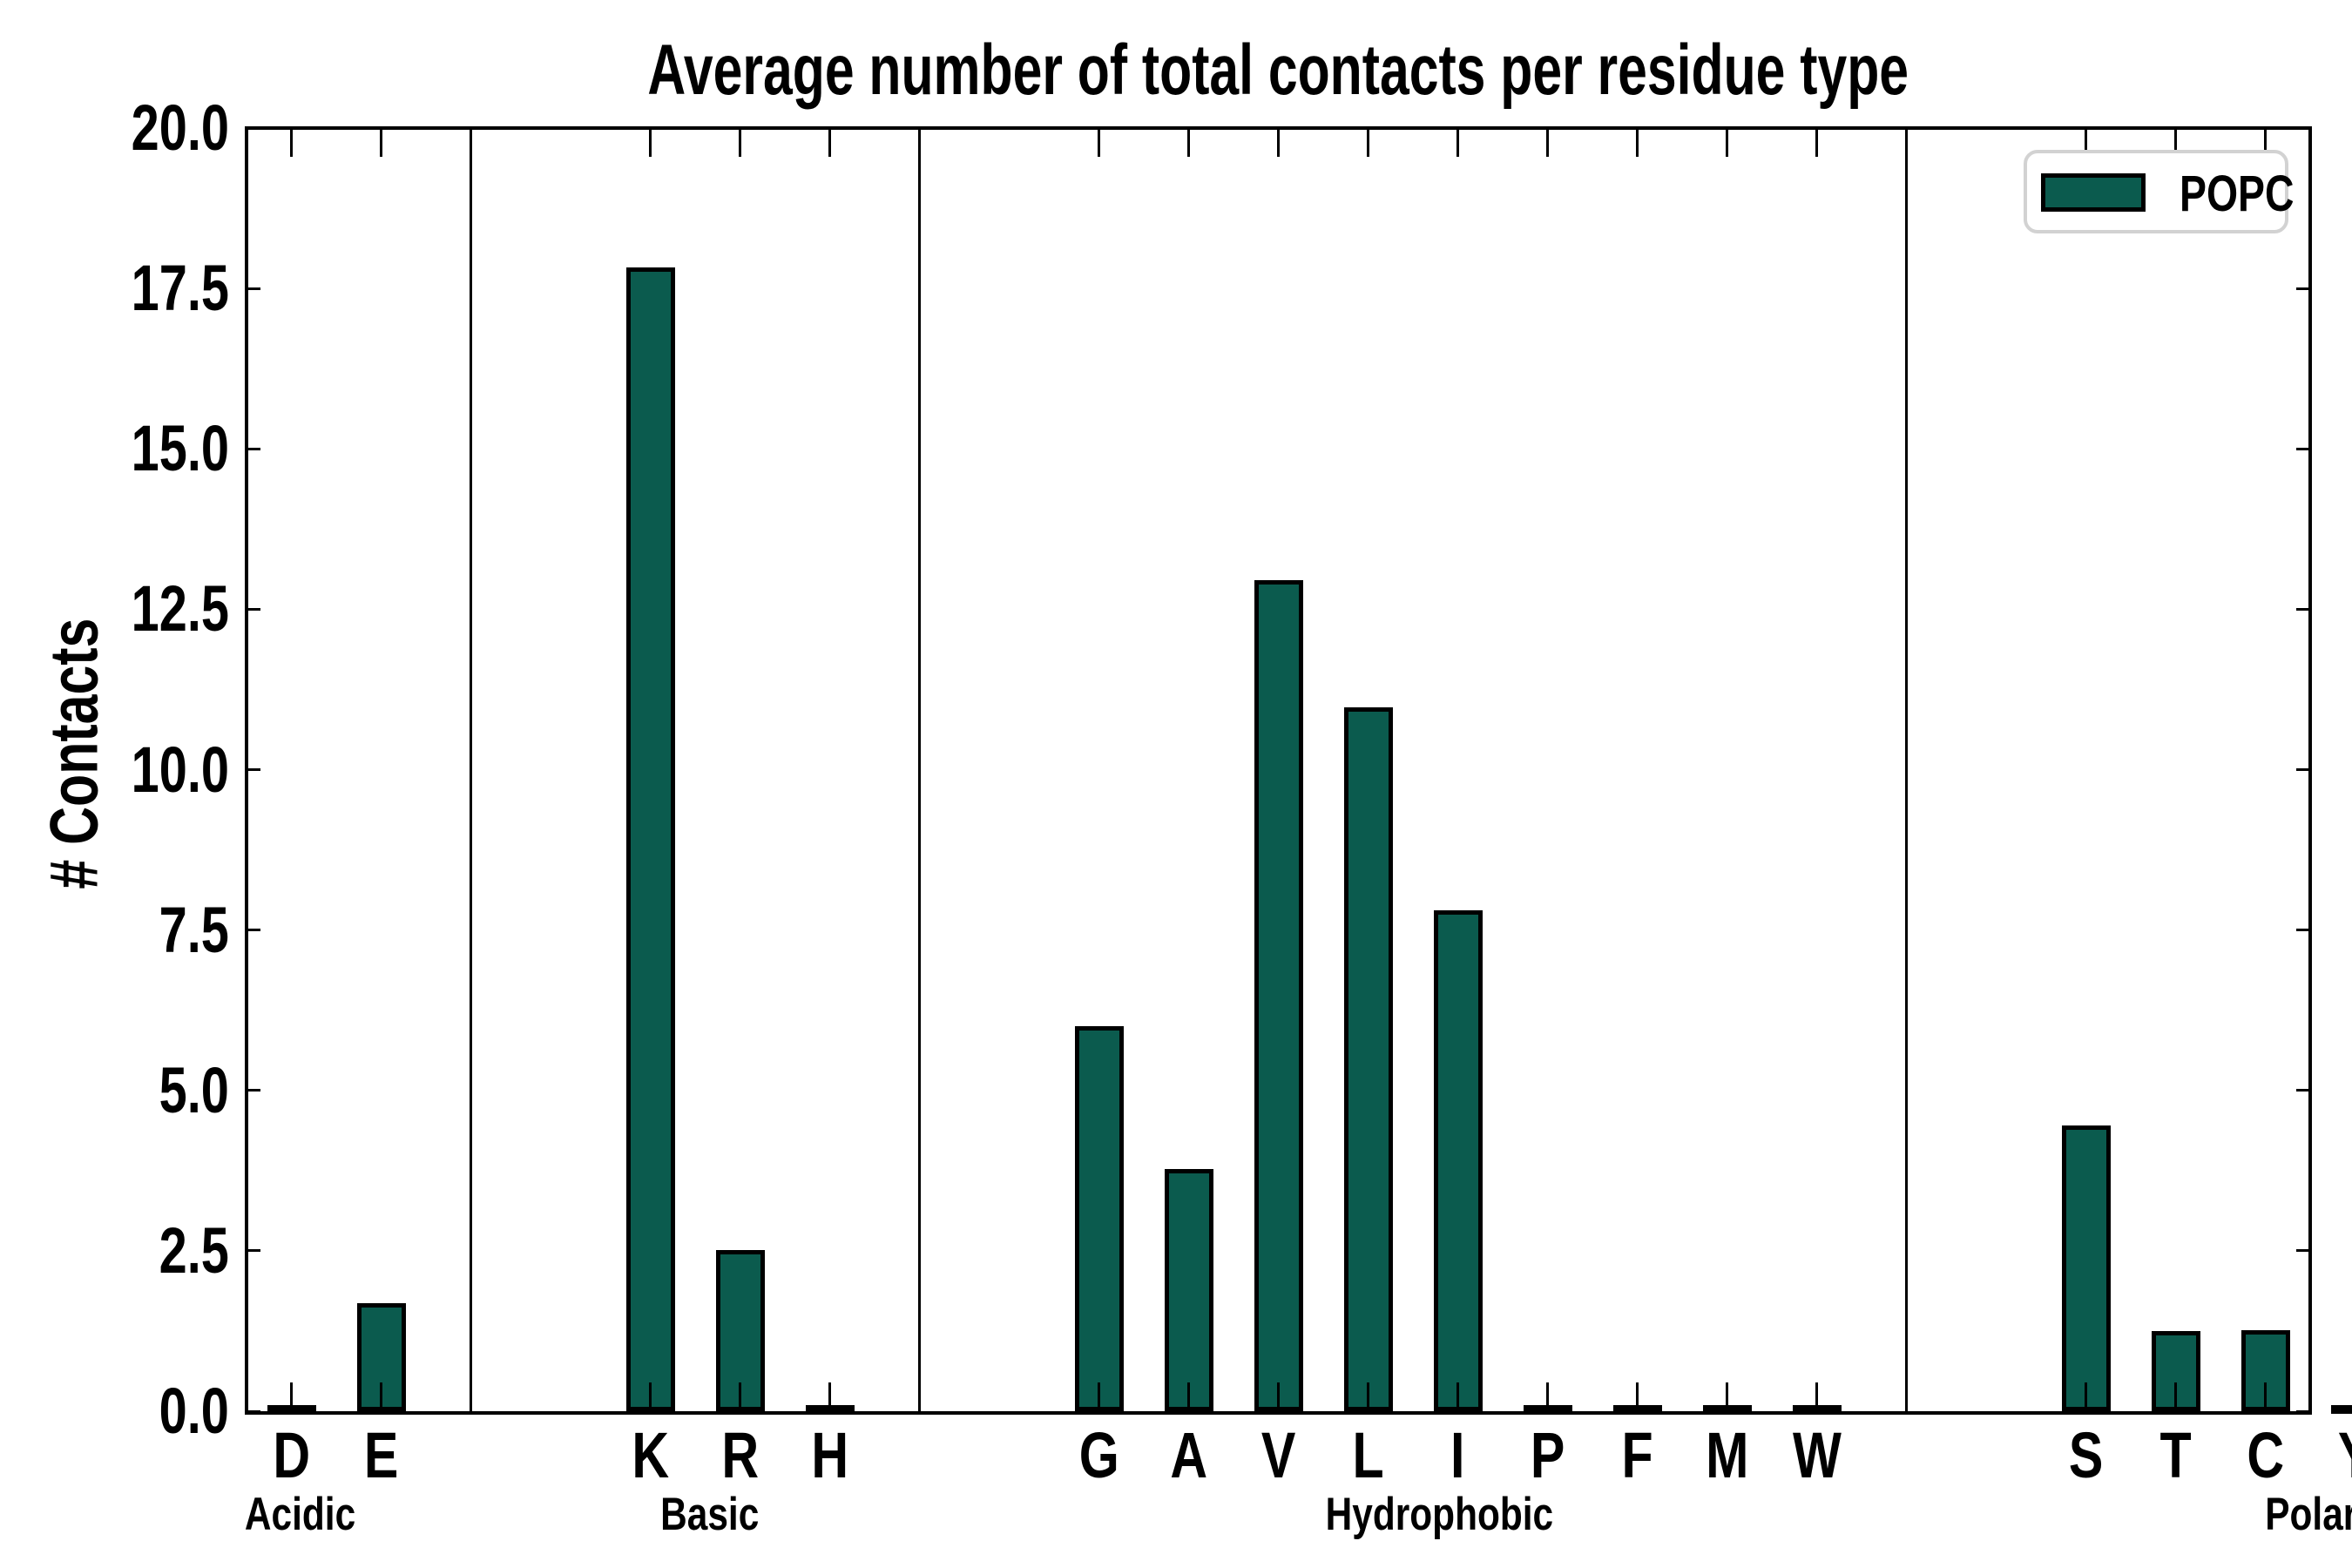 The image size is (2352, 1568). Describe the element at coordinates (180, 127) in the screenshot. I see `y-tick-label: 20.0` at that location.